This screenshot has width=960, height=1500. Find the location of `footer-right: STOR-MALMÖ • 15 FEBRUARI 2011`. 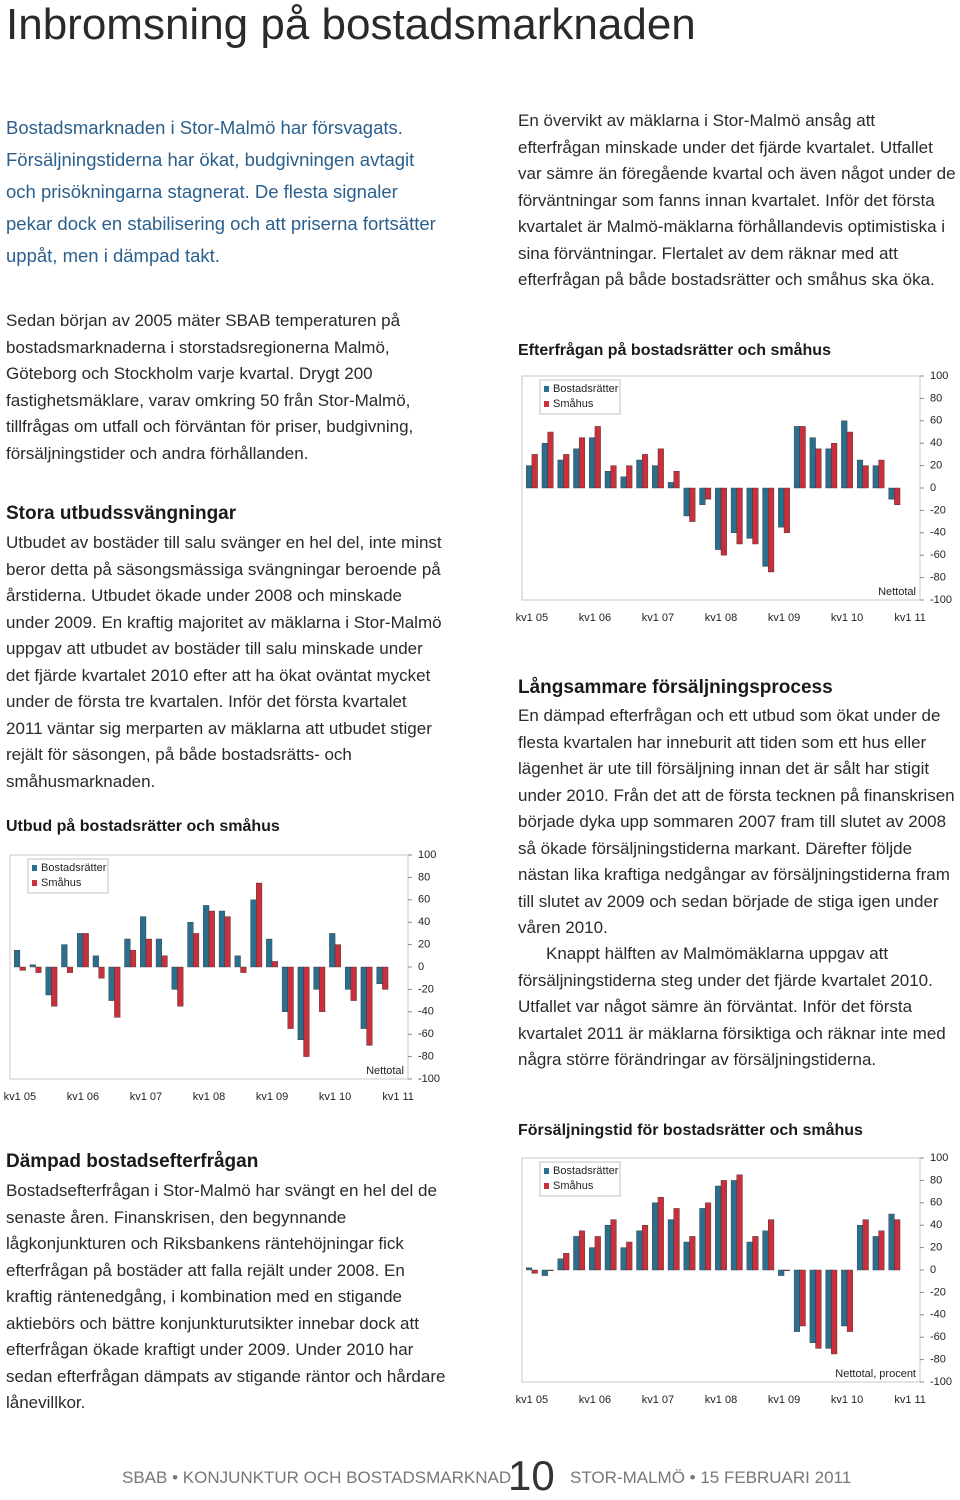

footer-right: STOR-MALMÖ • 15 FEBRUARI 2011 is located at coordinates (711, 1477).